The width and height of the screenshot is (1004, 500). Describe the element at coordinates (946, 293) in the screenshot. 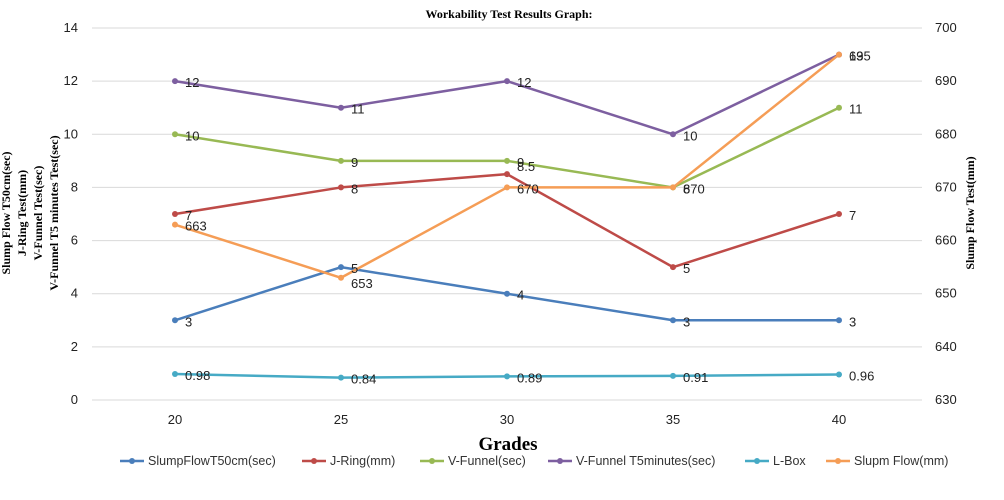

I see `right-tick-label: 650` at that location.